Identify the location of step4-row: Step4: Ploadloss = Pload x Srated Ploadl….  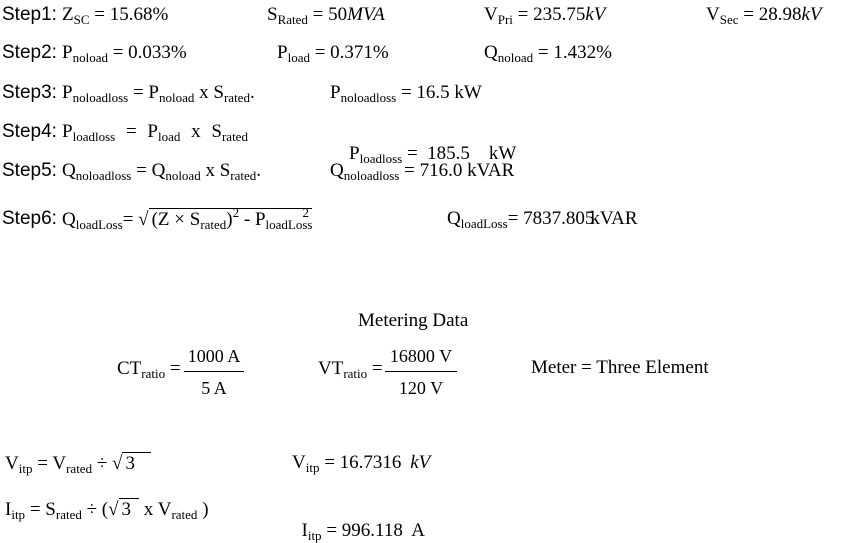
(425, 143).